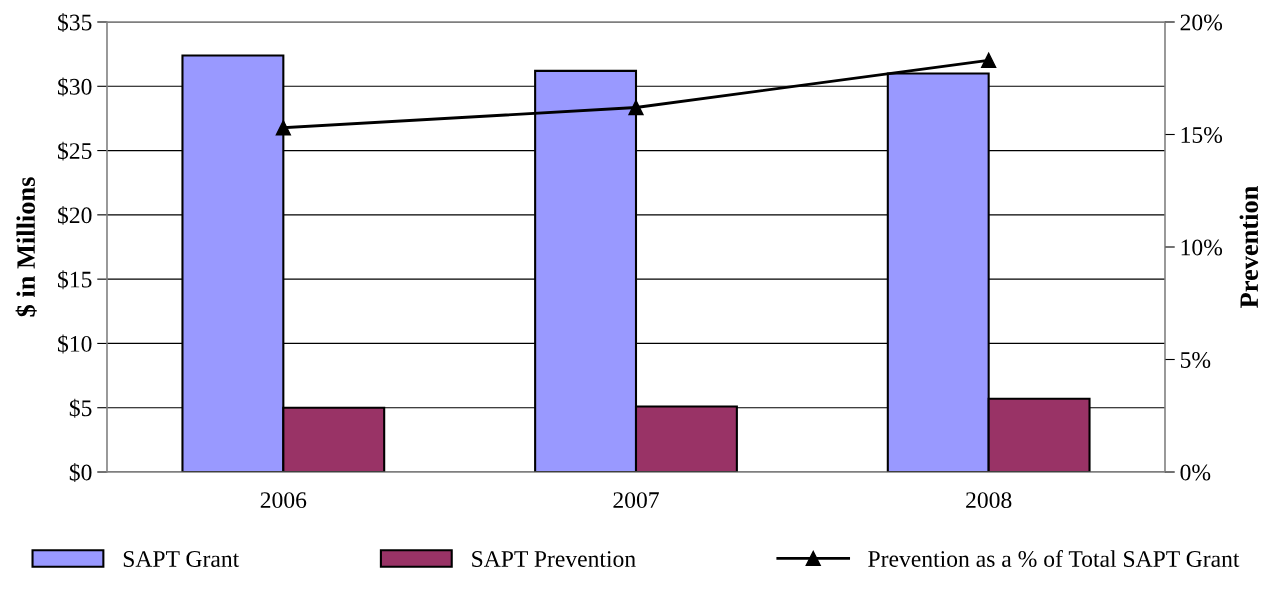 This screenshot has width=1272, height=593. Describe the element at coordinates (75, 87) in the screenshot. I see `y-tick-label: $30` at that location.